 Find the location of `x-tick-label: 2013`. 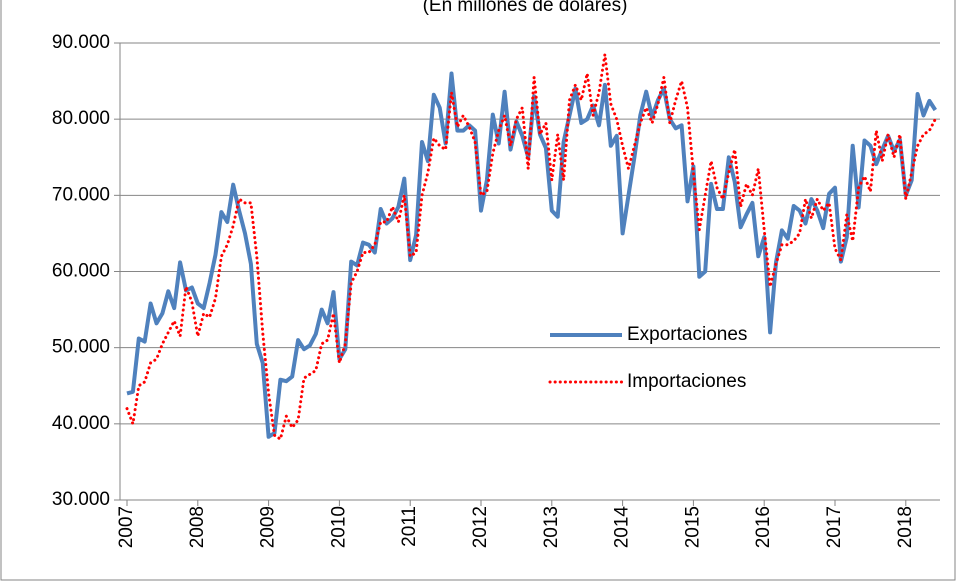

x-tick-label: 2013 is located at coordinates (551, 527).